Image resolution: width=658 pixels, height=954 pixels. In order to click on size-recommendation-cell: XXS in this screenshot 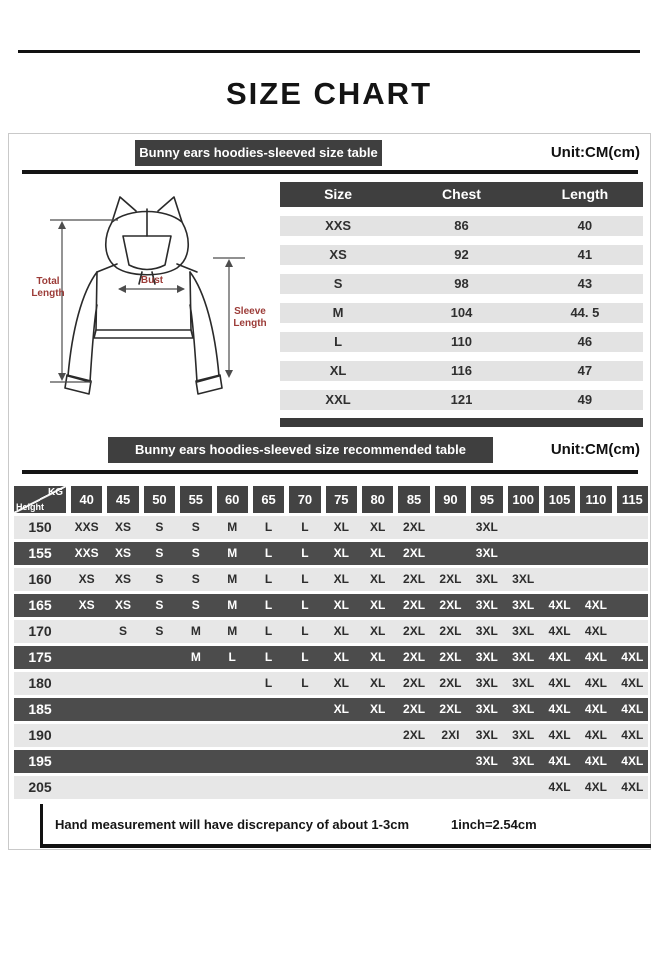, I will do `click(86, 553)`.